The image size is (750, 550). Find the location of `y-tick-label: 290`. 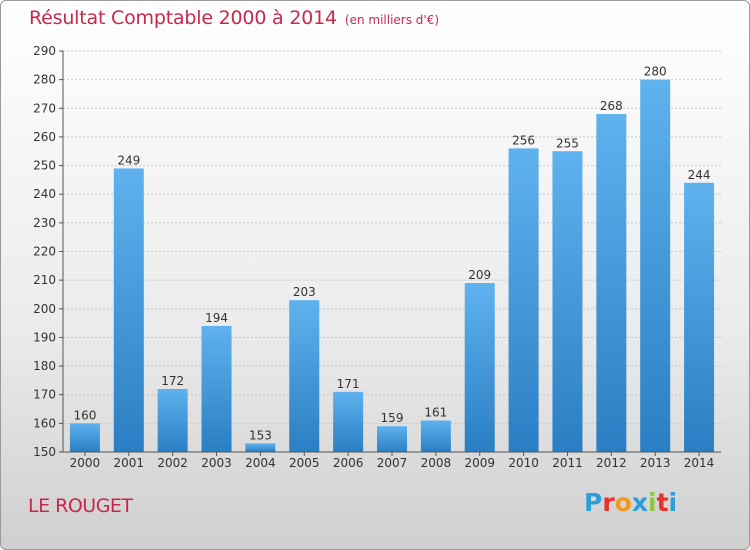

y-tick-label: 290 is located at coordinates (44, 51).